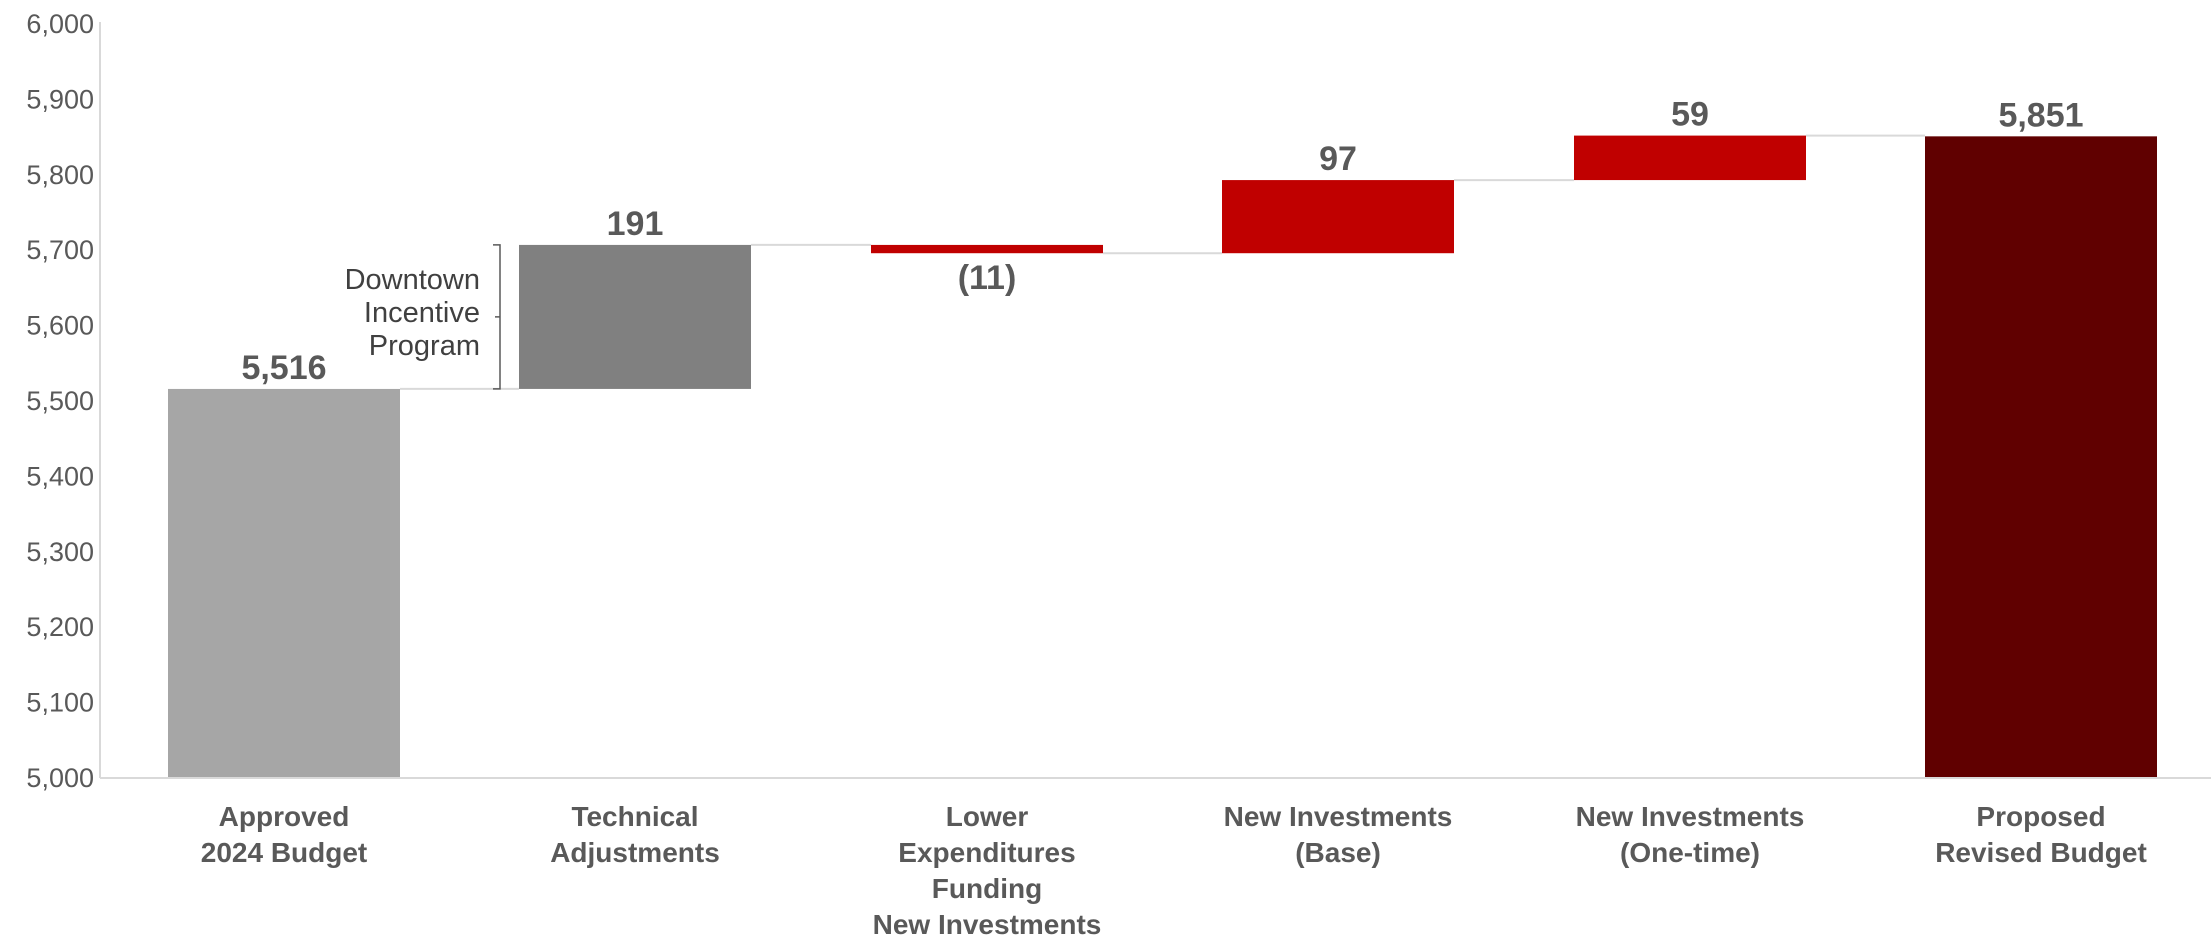  Describe the element at coordinates (635, 834) in the screenshot. I see `x-tick-label: Technical Adjustments` at that location.